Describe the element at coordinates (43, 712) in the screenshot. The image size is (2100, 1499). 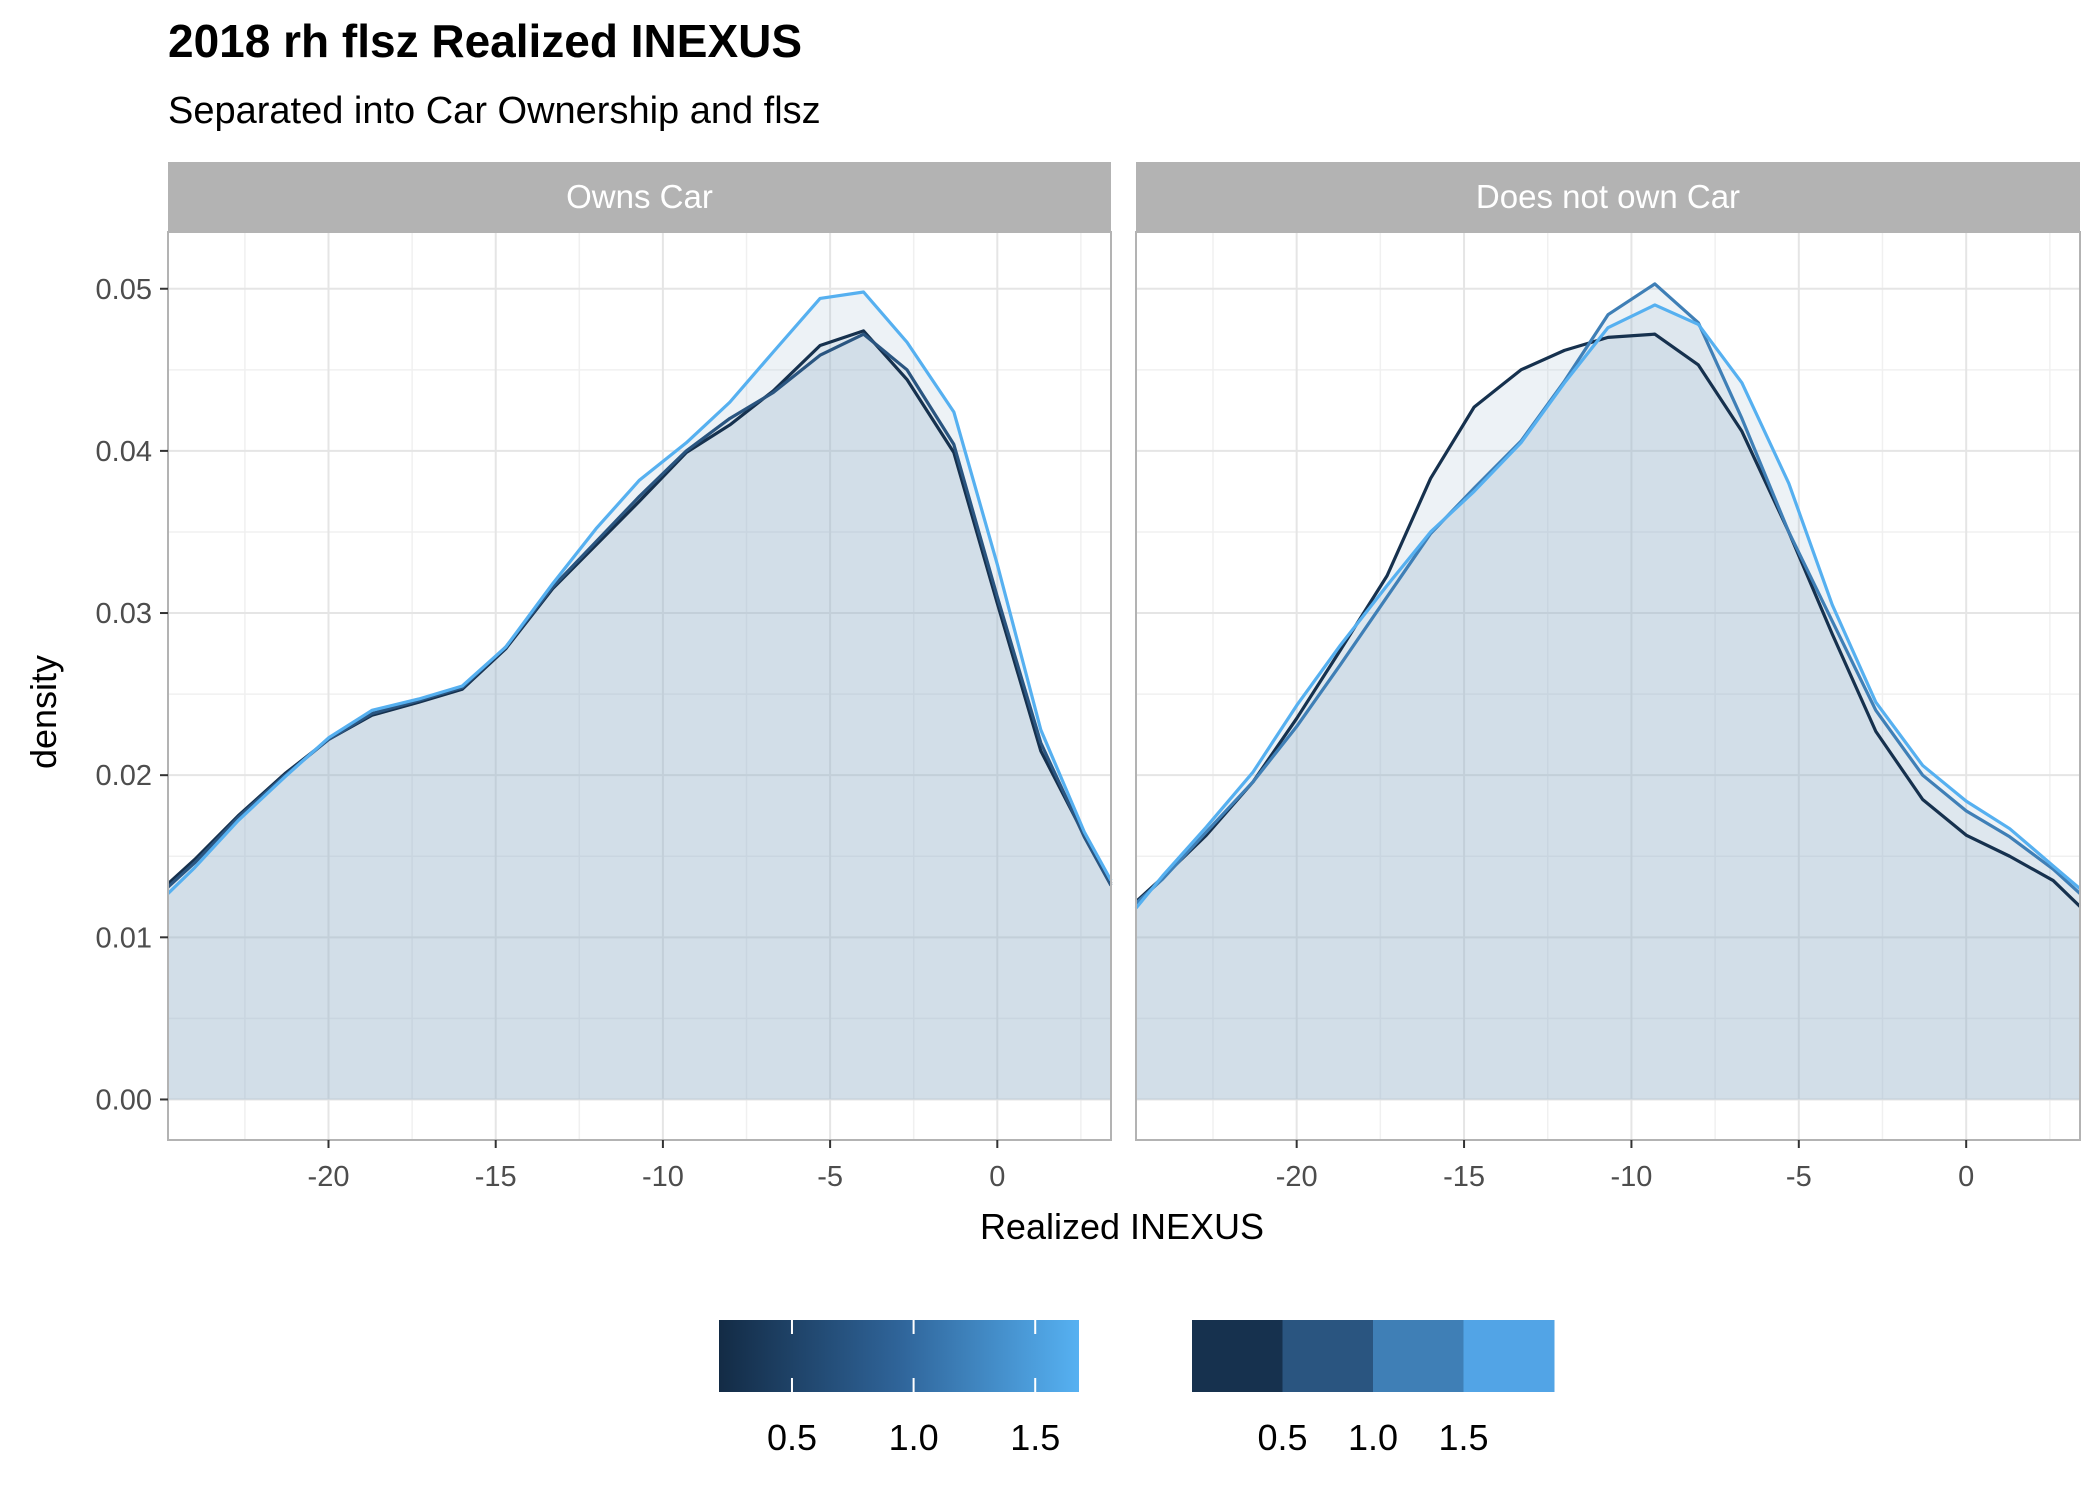
I see `y-axis-title: density` at that location.